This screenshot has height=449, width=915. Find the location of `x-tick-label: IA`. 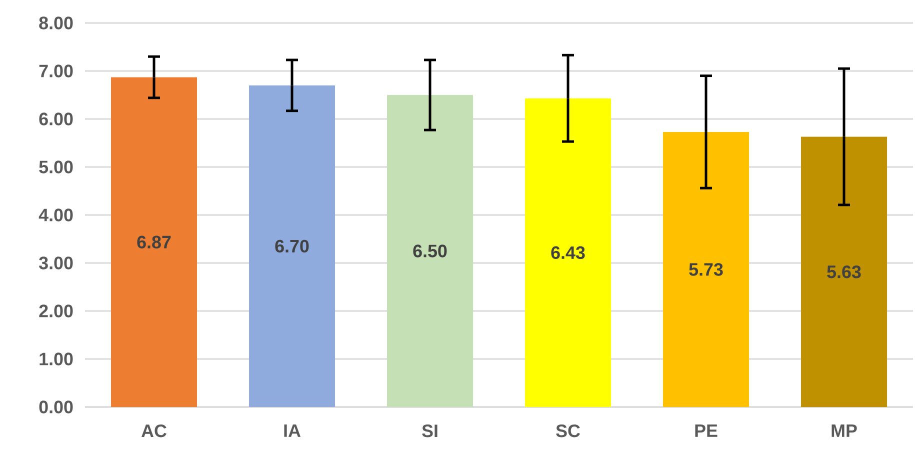

x-tick-label: IA is located at coordinates (292, 430).